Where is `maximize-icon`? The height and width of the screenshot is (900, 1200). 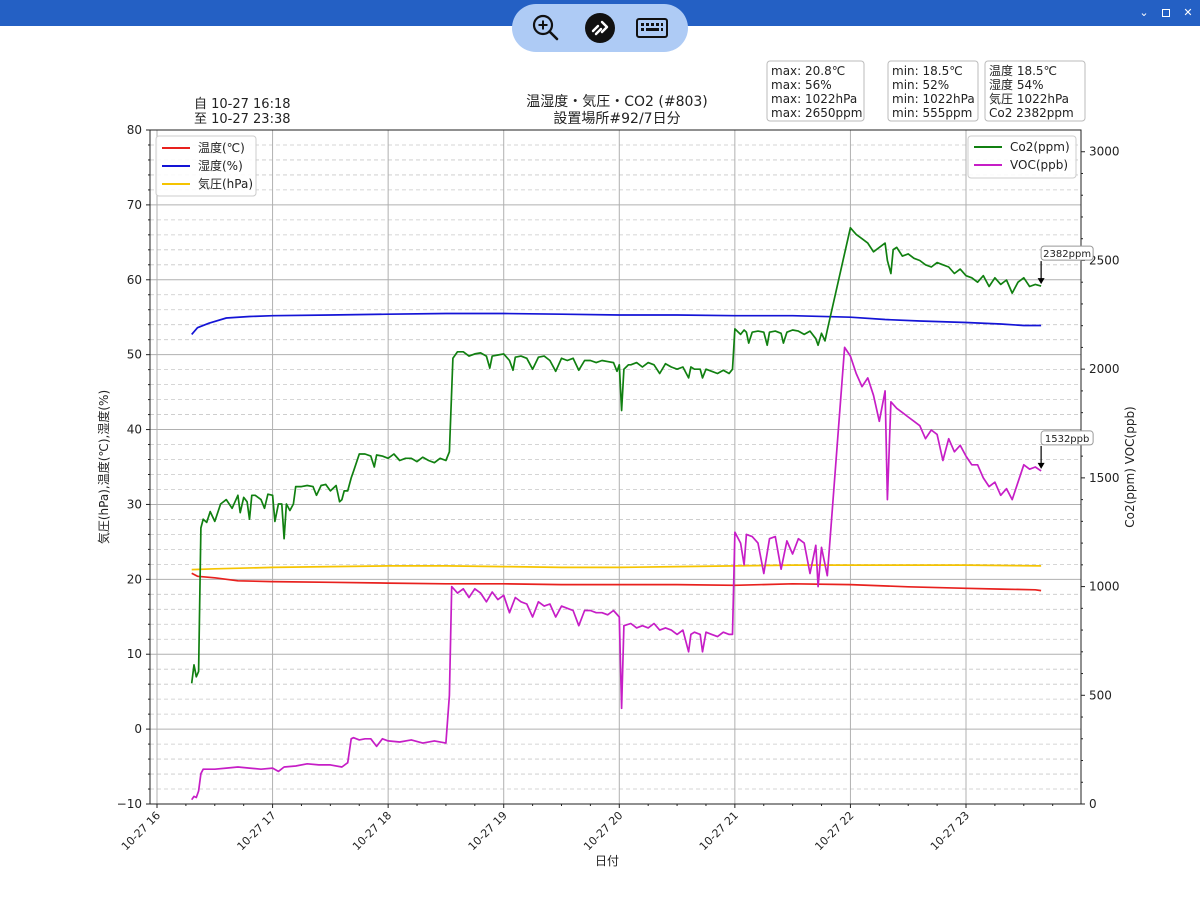 maximize-icon is located at coordinates (1166, 13).